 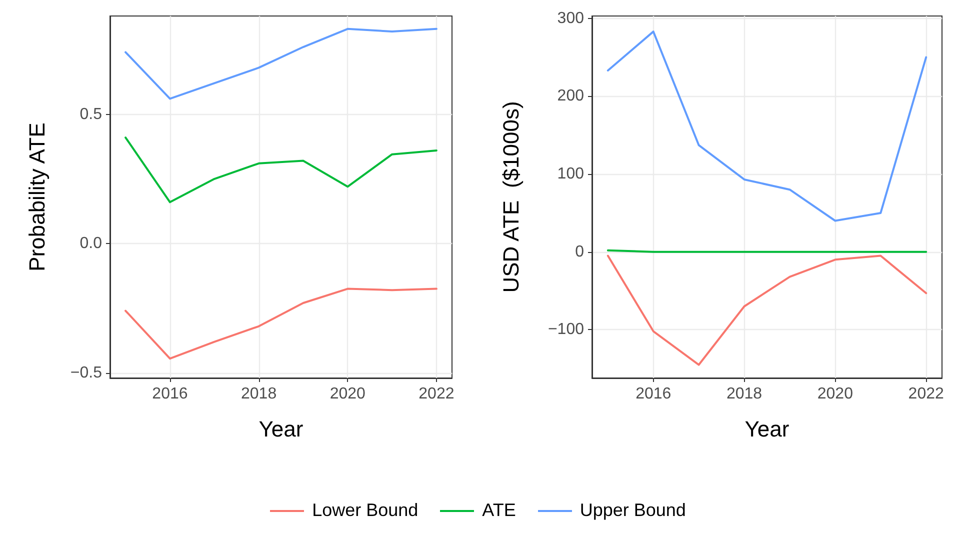 I want to click on y-tick-label: 100, so click(x=570, y=174).